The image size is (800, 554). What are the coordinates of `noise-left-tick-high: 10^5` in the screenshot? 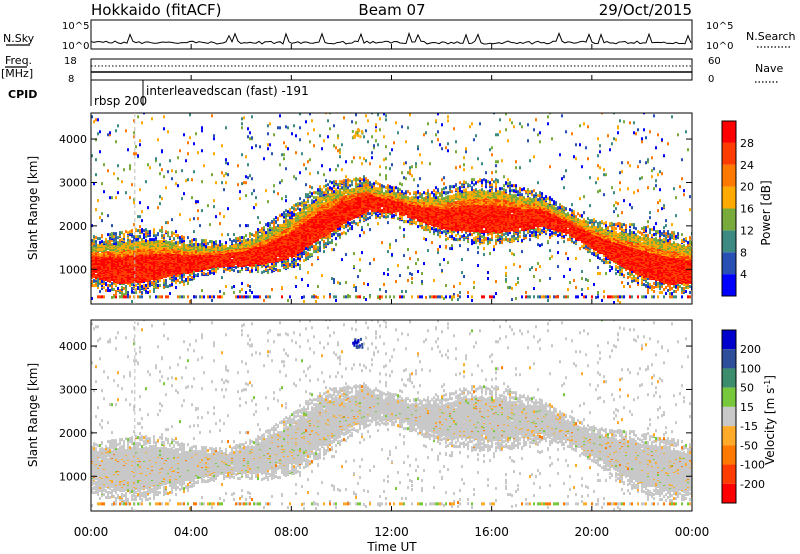 It's located at (75, 26).